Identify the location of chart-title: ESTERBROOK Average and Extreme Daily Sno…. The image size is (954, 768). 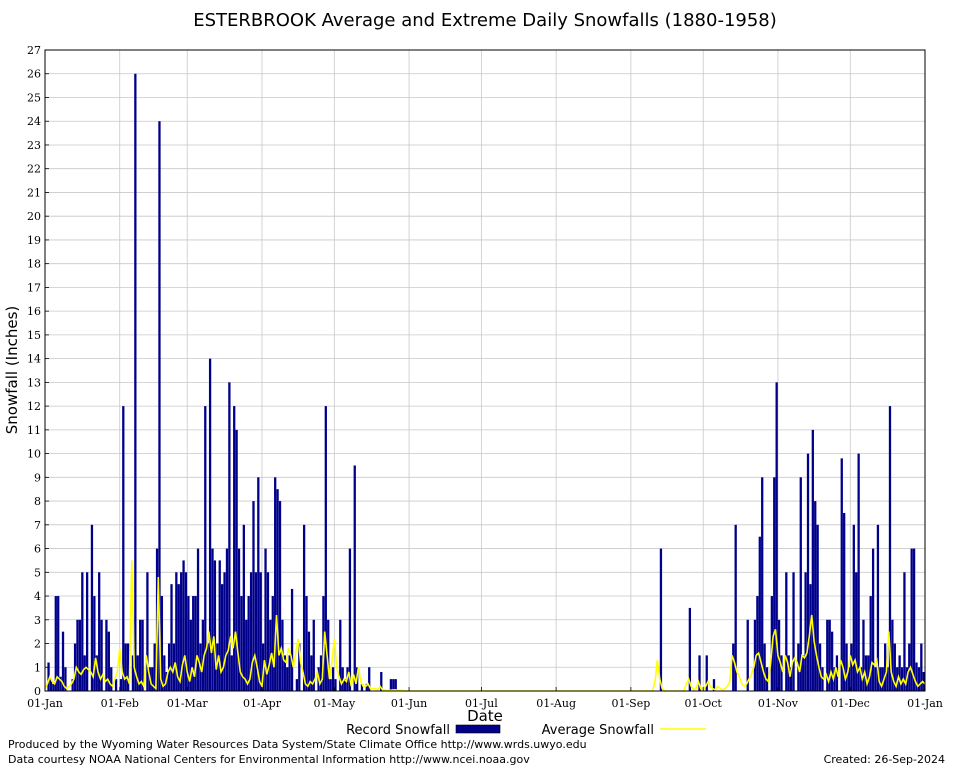
(485, 20).